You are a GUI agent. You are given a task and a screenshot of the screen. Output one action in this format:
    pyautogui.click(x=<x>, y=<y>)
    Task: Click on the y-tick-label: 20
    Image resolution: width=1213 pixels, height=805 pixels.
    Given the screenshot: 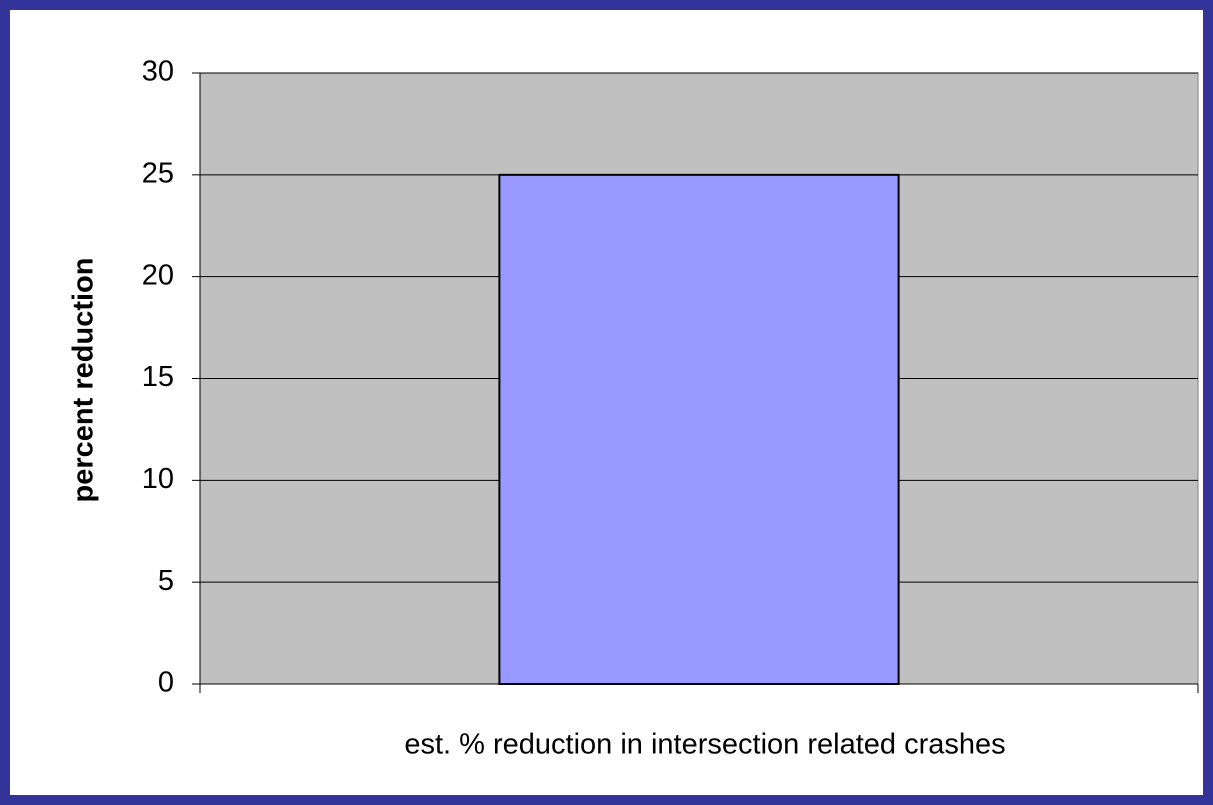 What is the action you would take?
    pyautogui.click(x=158, y=275)
    